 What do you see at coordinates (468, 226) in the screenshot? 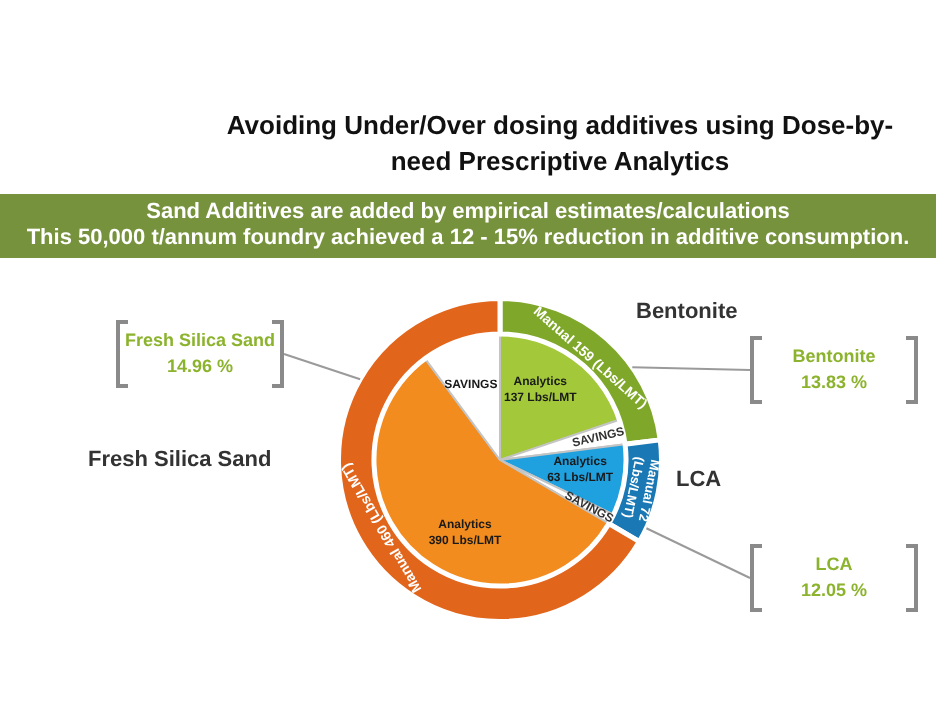
I see `chart-subtitle: Sand Additives are added by empirical estimates/calculations This 50,000 t/annum foundry achieved a 12 - 15% reduction in additive consumption.` at bounding box center [468, 226].